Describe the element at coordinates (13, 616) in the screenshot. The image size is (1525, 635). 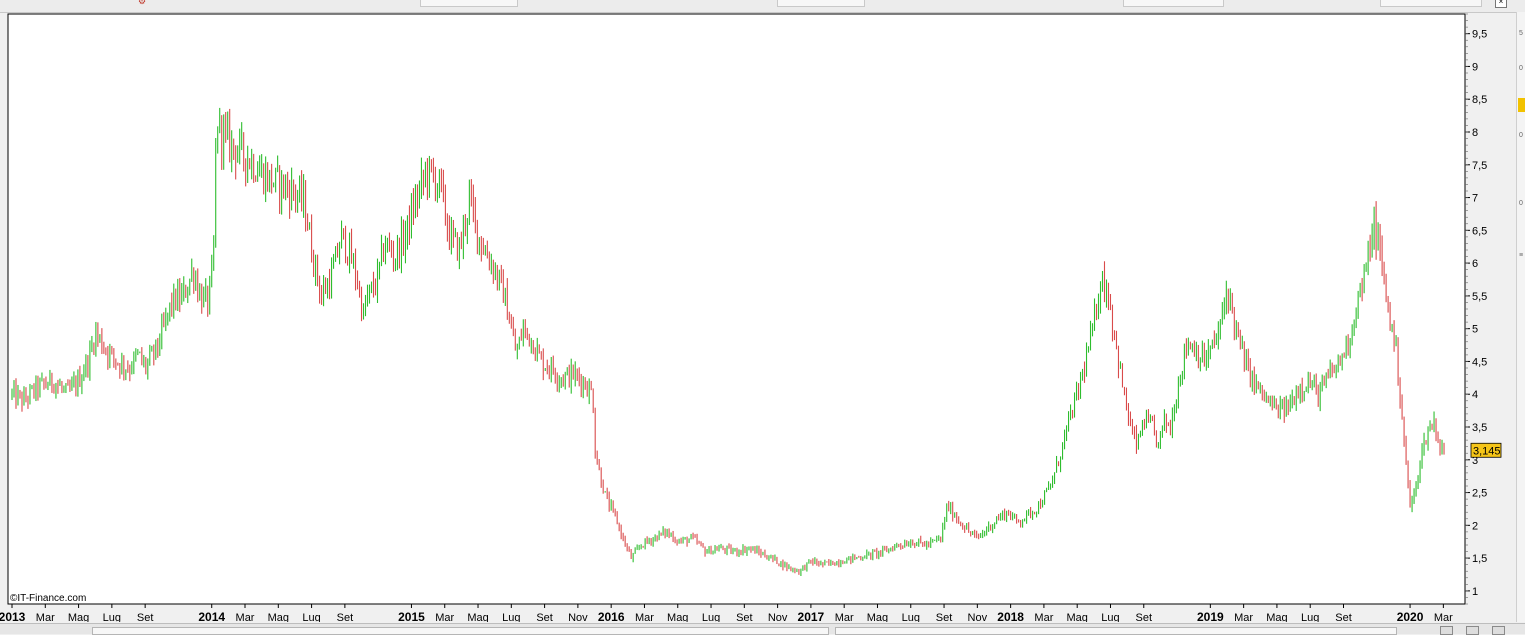
I see `x-tick-label: 2013` at that location.